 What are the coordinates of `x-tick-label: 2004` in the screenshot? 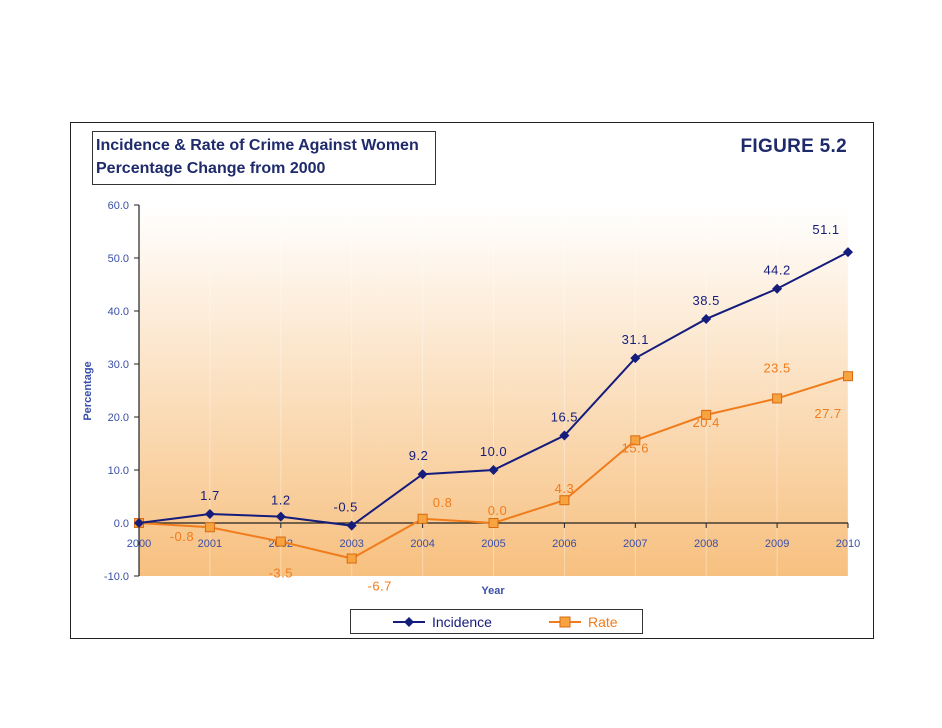 It's located at (422, 544).